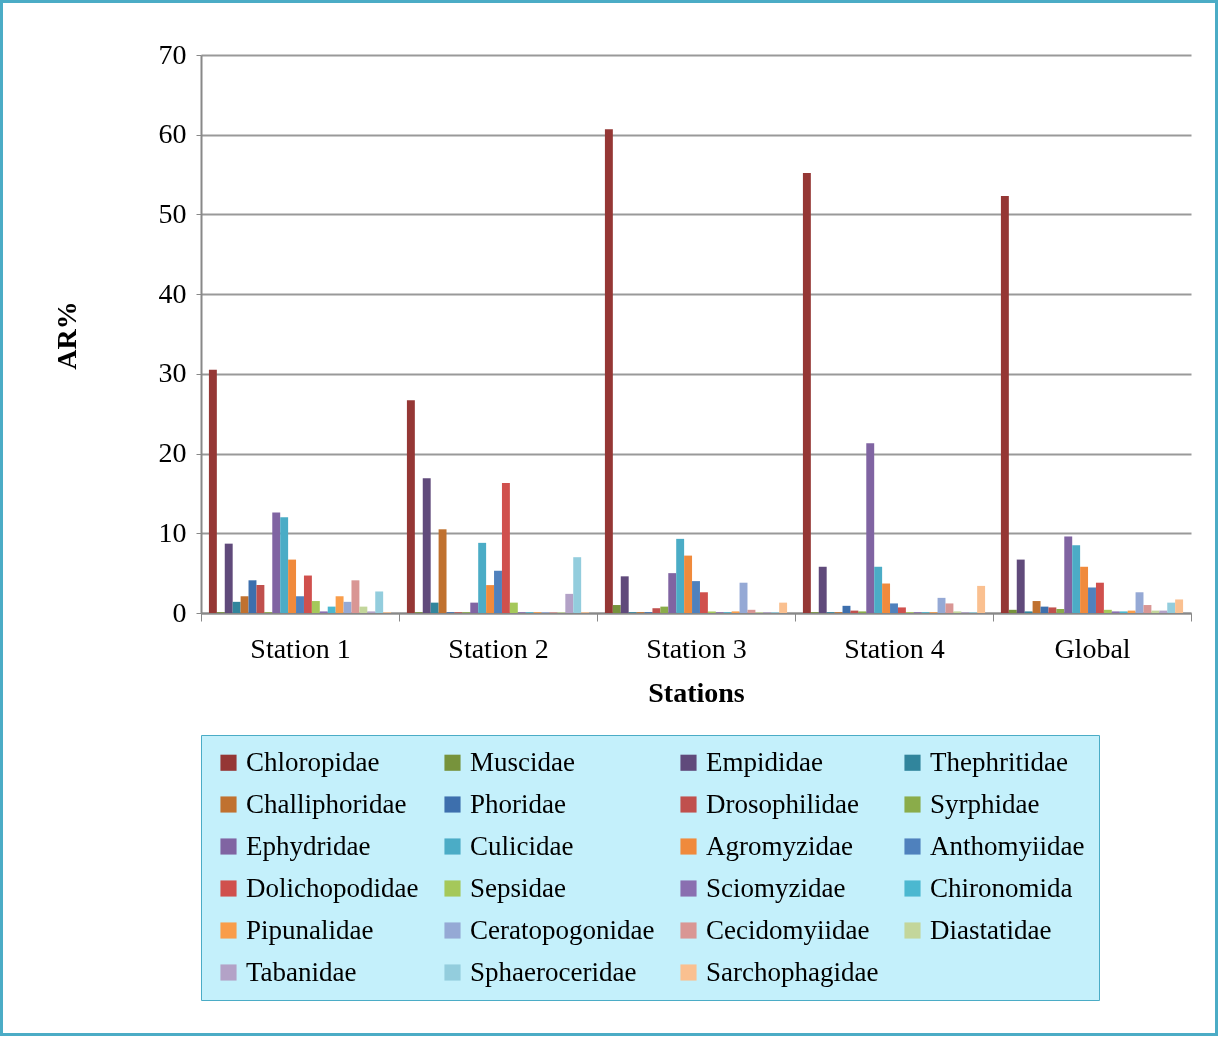 This screenshot has height=1043, width=1229. What do you see at coordinates (172, 453) in the screenshot?
I see `y-tick-label: 20` at bounding box center [172, 453].